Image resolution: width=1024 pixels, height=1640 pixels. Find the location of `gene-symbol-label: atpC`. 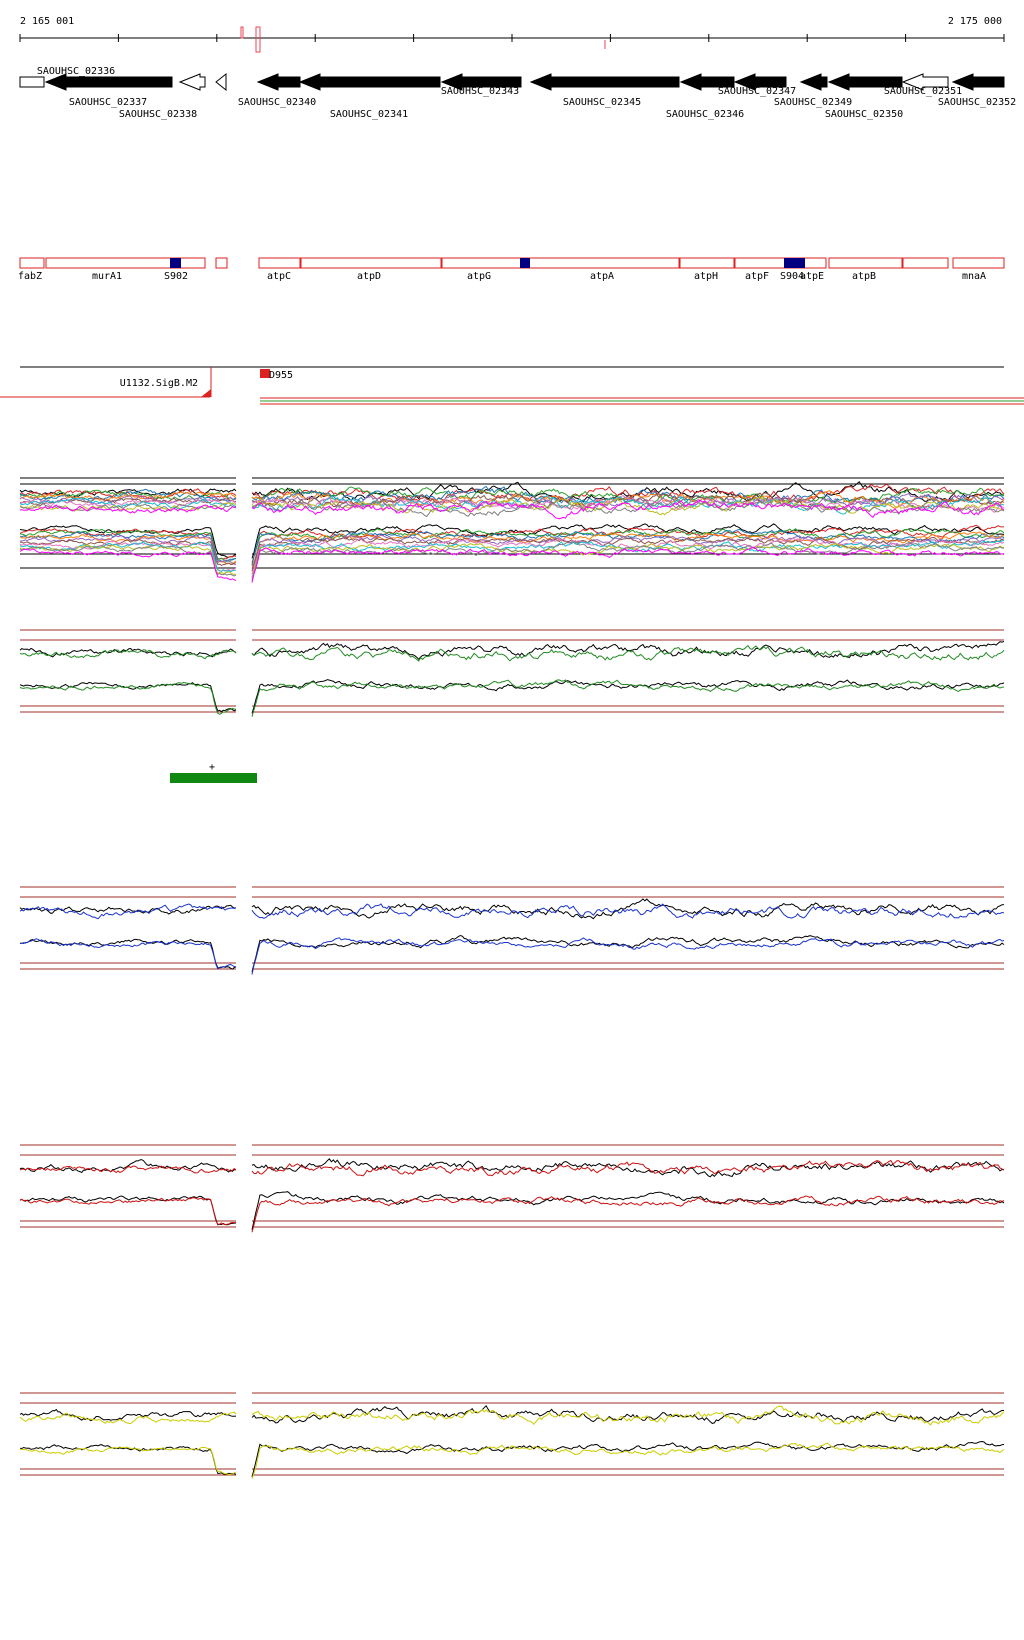

gene-symbol-label: atpC is located at coordinates (279, 276).